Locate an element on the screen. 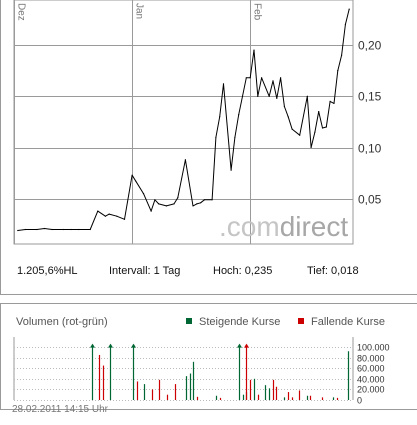 The image size is (417, 425). legend-up-label: Steigende Kurse is located at coordinates (239, 322).